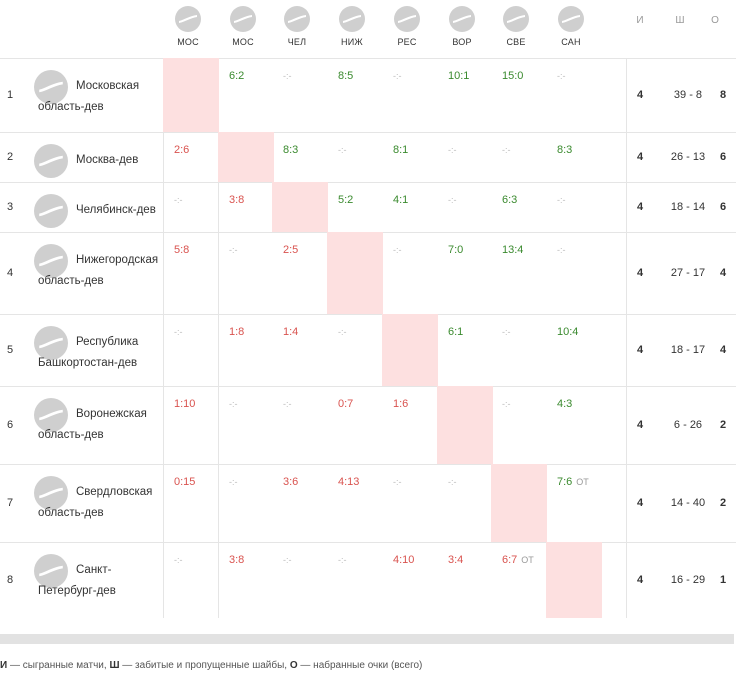  I want to click on match-result: 13:4, so click(522, 250).